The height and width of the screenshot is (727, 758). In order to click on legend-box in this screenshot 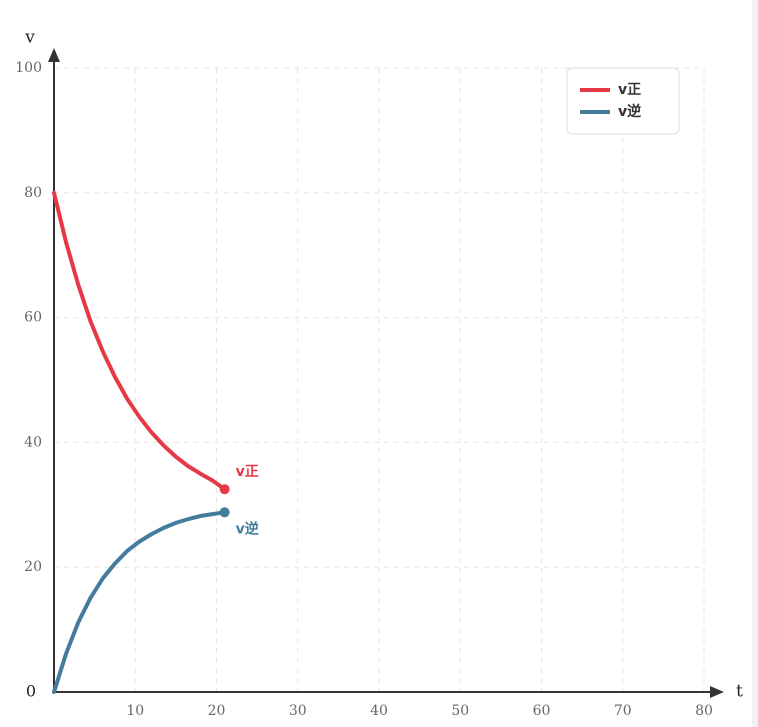, I will do `click(623, 101)`.